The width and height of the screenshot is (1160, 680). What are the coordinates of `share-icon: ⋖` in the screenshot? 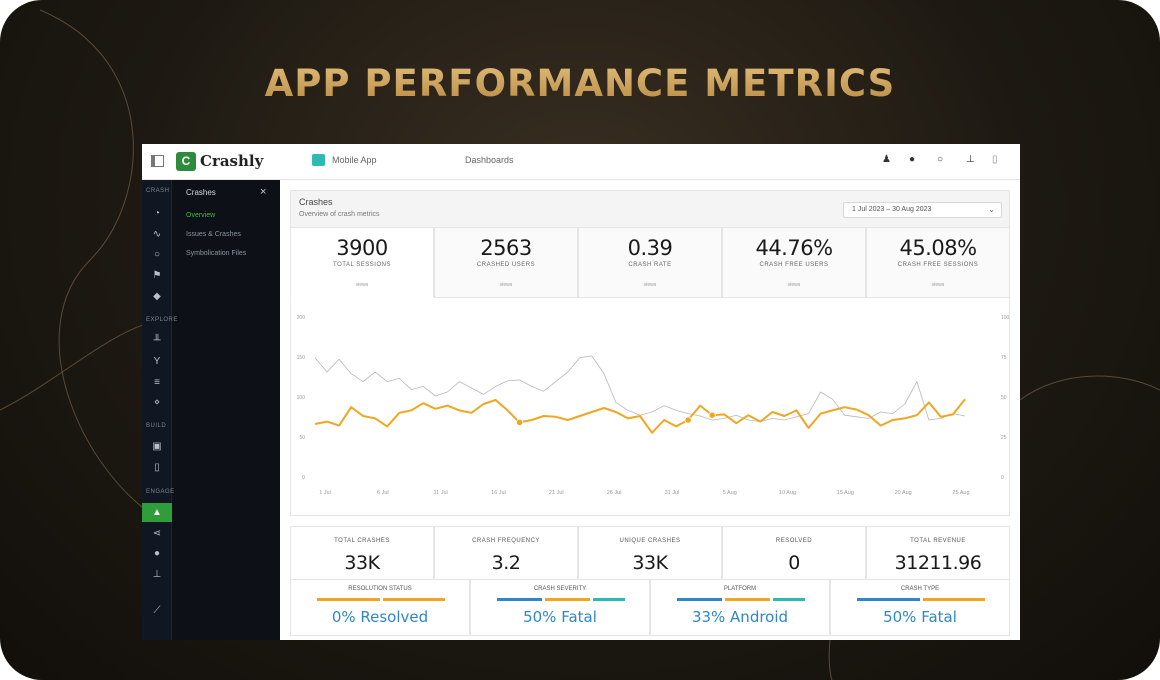 It's located at (157, 533).